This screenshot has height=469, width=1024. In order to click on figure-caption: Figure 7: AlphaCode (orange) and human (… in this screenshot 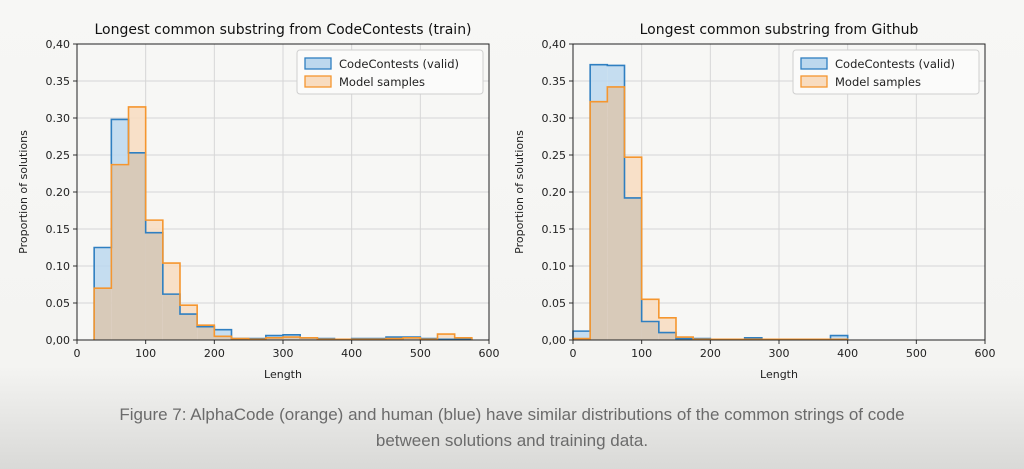, I will do `click(512, 428)`.